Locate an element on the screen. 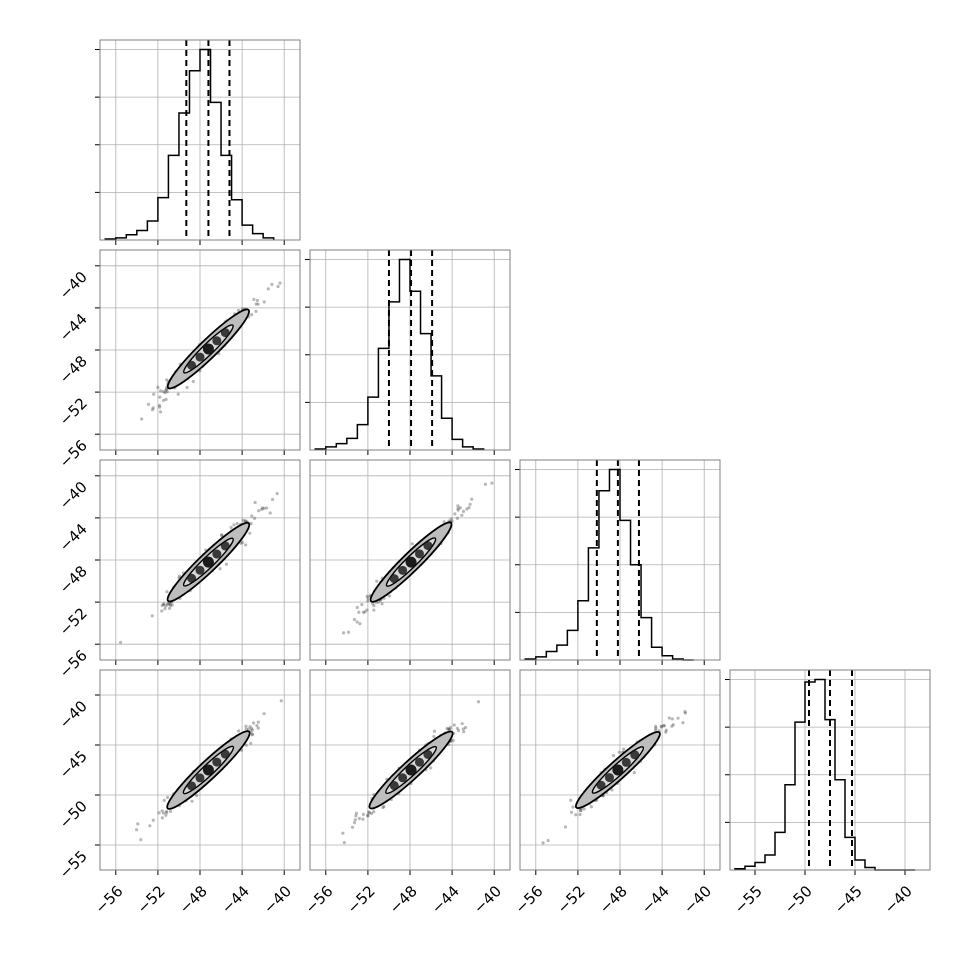  x-tick-label: −52 is located at coordinates (151, 899).